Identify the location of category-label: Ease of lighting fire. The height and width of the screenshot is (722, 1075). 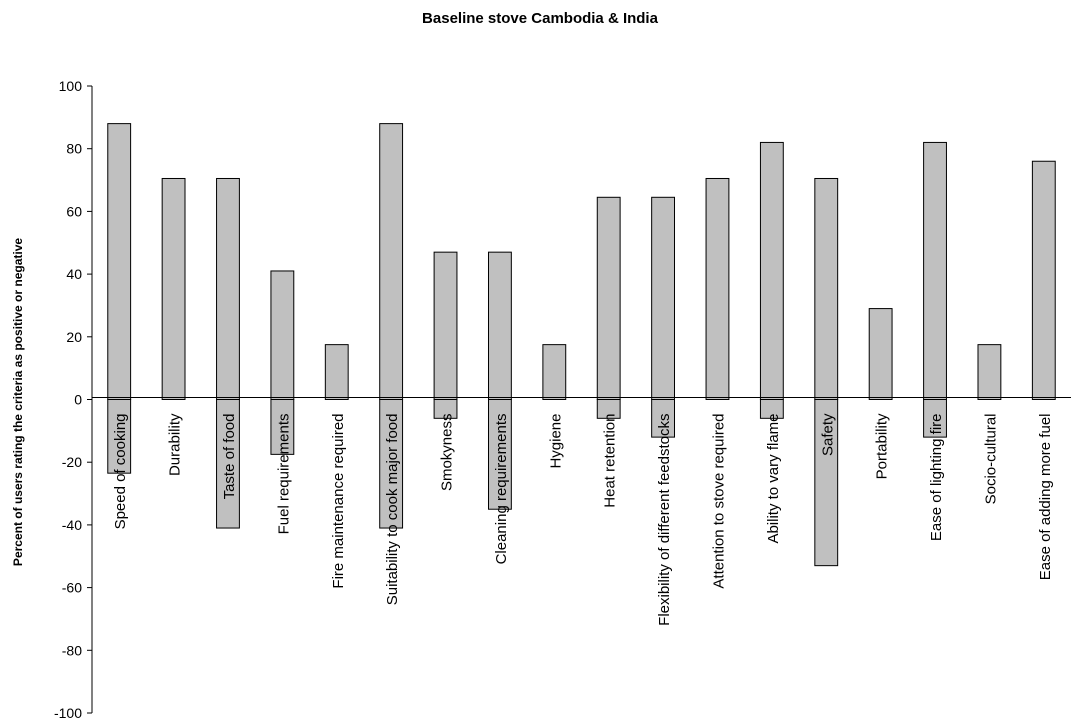
(936, 478).